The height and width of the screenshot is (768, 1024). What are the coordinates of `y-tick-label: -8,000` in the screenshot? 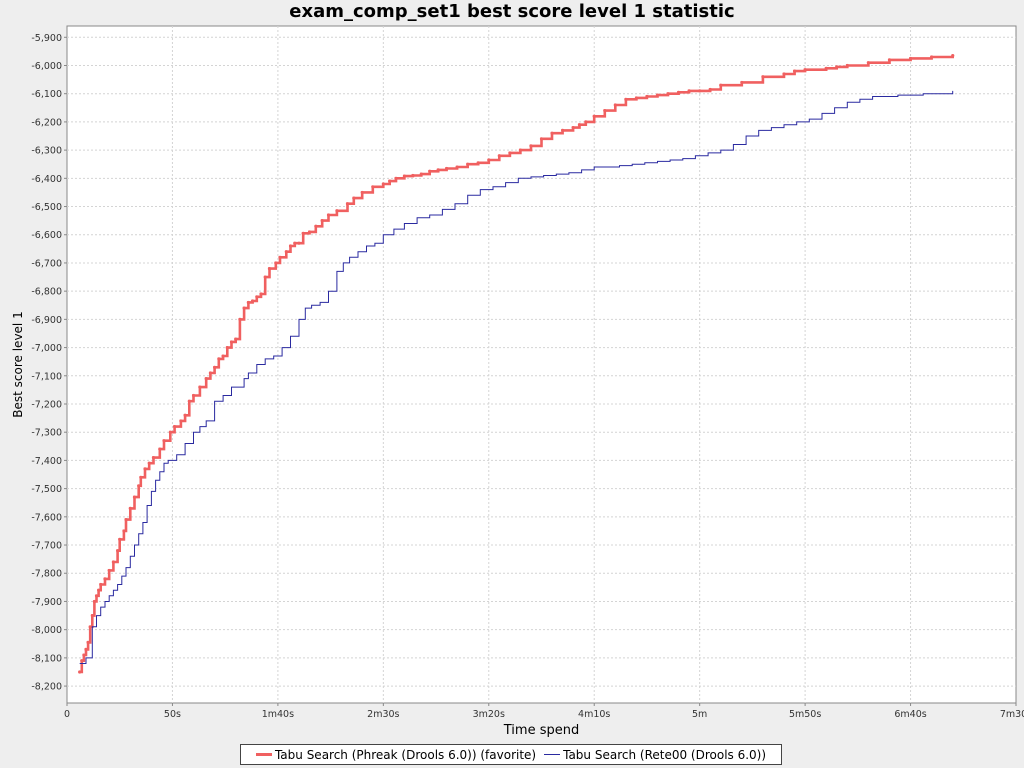 It's located at (46, 630).